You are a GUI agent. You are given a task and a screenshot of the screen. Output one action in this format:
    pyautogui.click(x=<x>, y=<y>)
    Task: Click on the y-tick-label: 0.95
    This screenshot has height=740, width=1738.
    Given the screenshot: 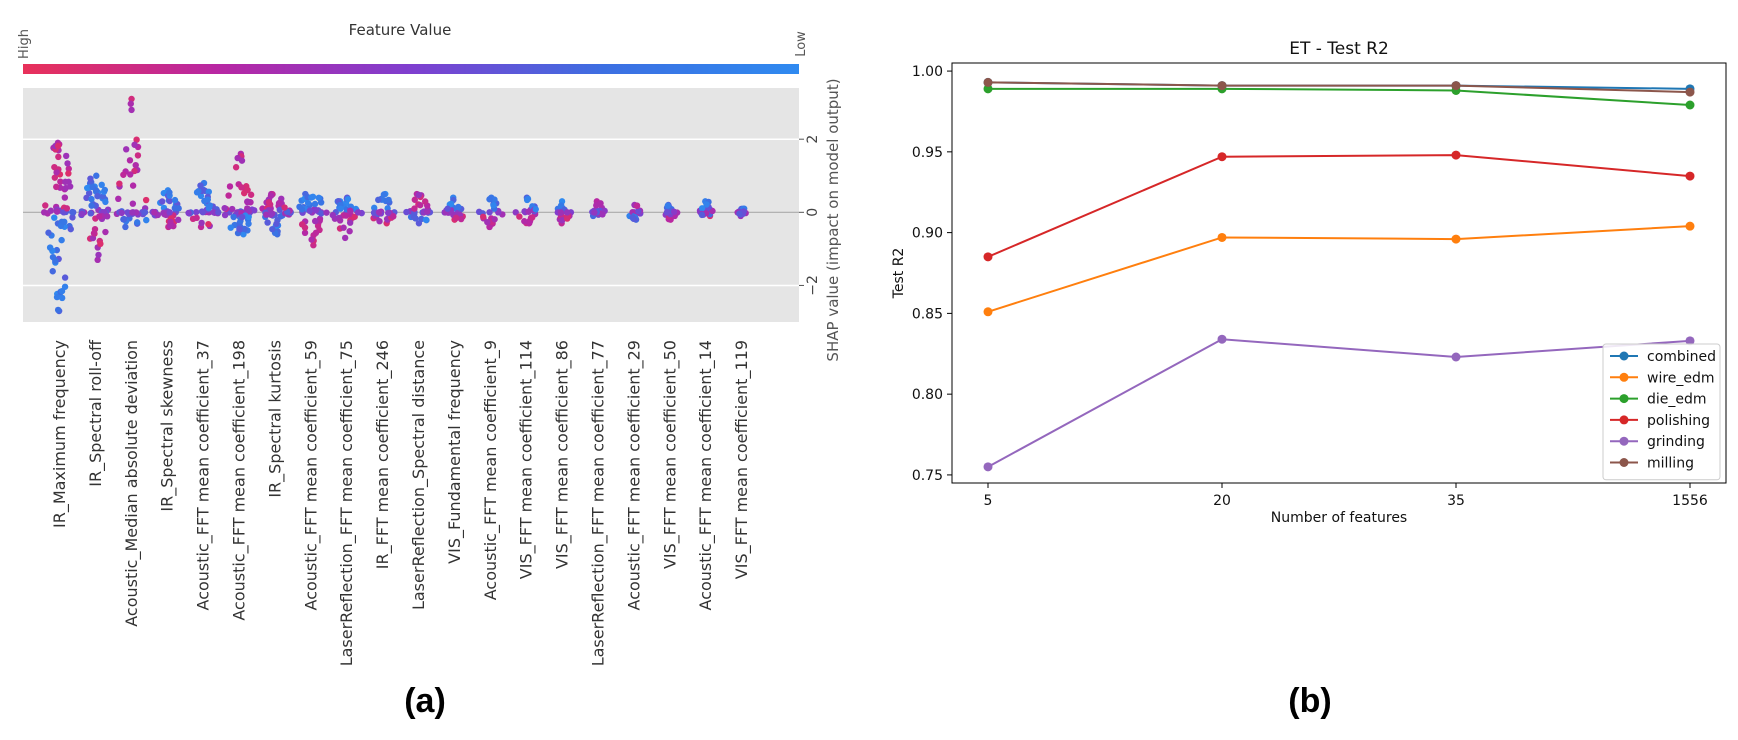 What is the action you would take?
    pyautogui.click(x=927, y=153)
    